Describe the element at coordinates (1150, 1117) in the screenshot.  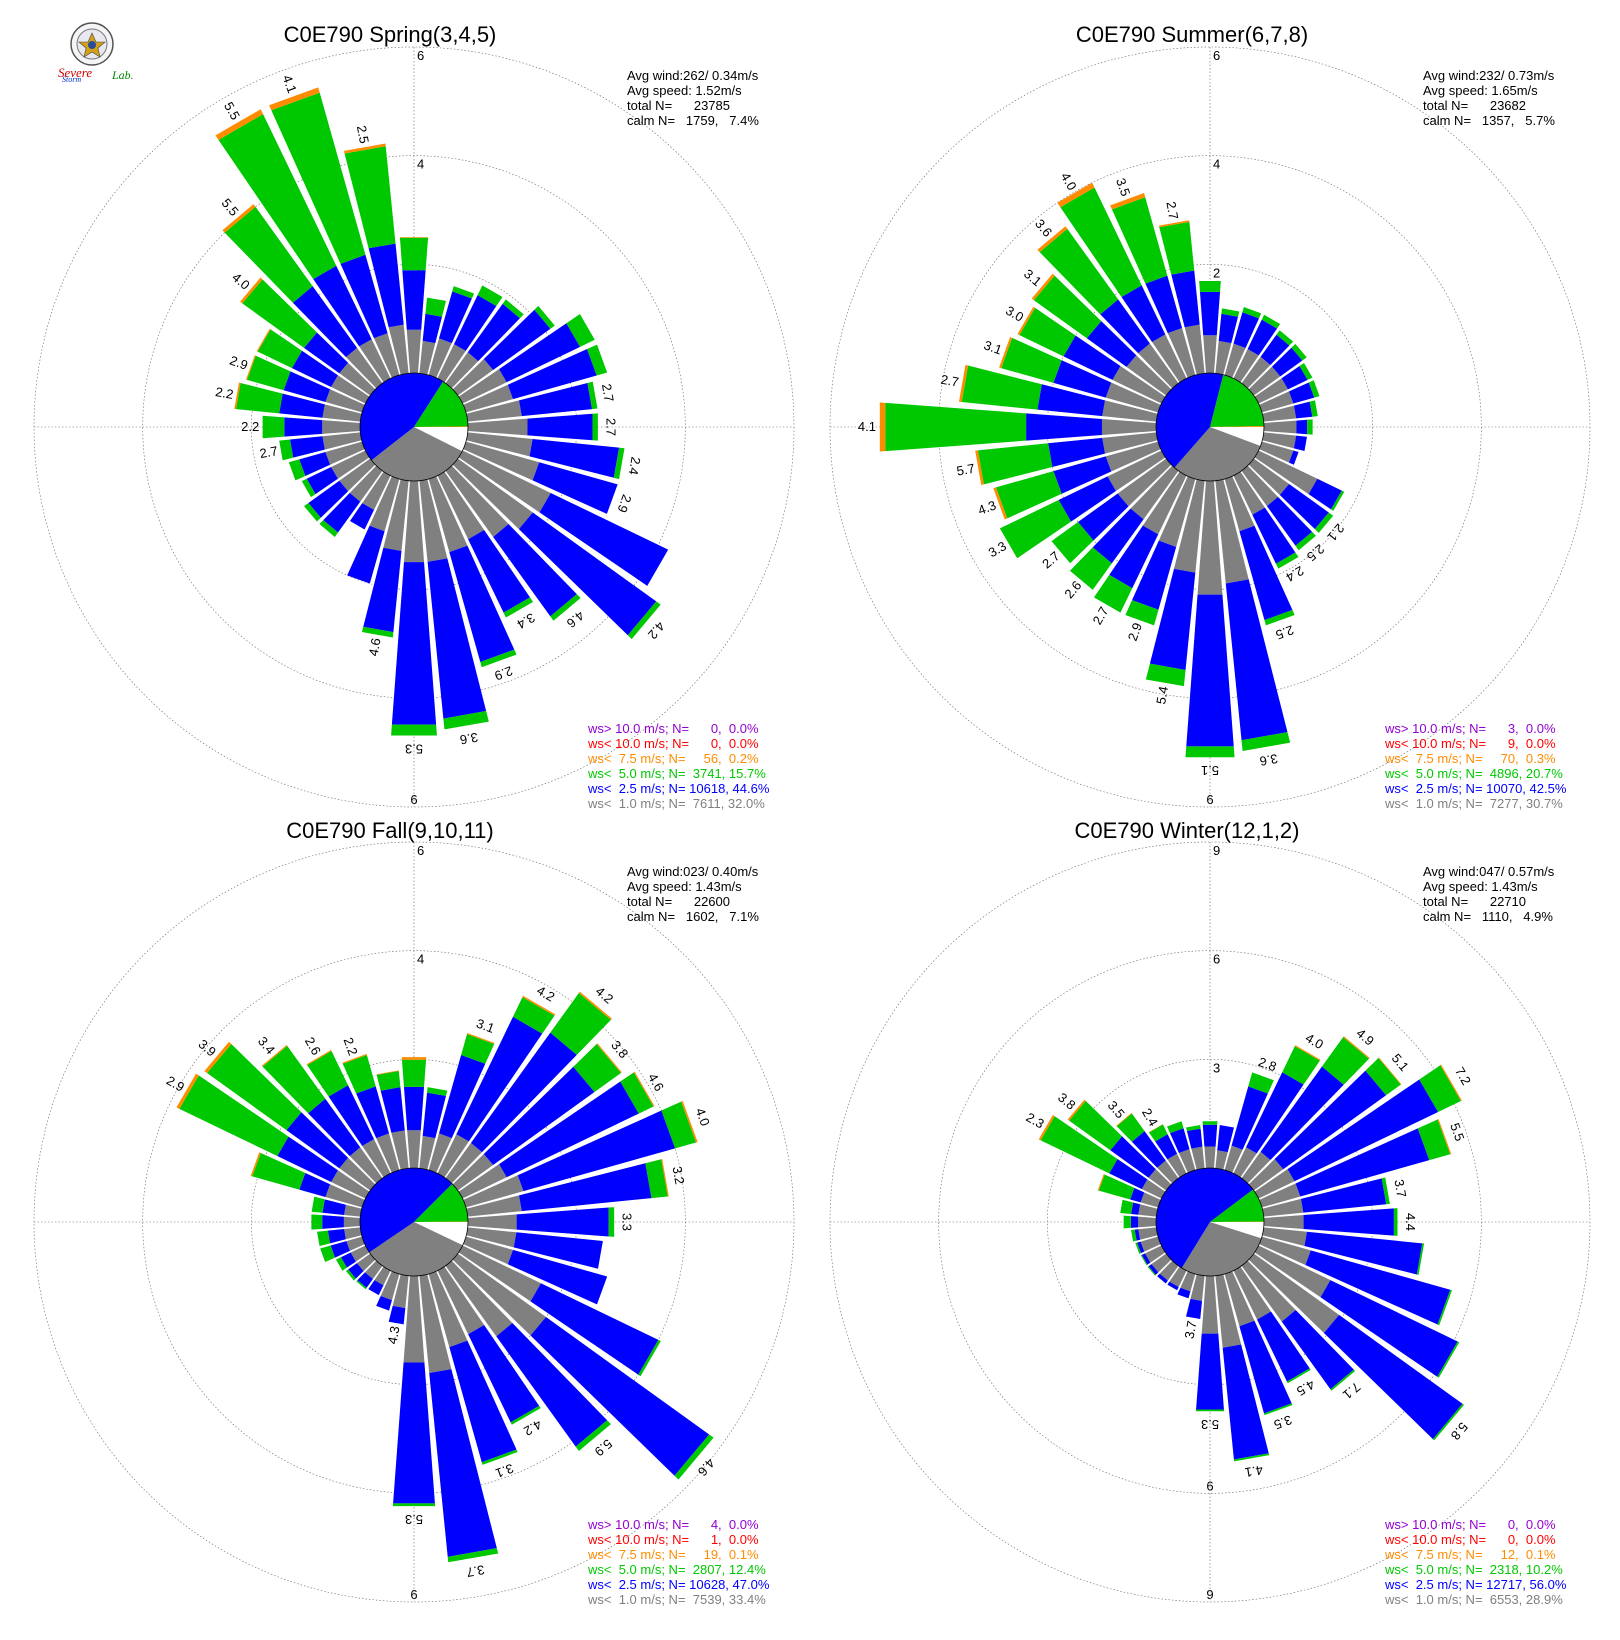
I see `bar-value-label: 2.4` at that location.